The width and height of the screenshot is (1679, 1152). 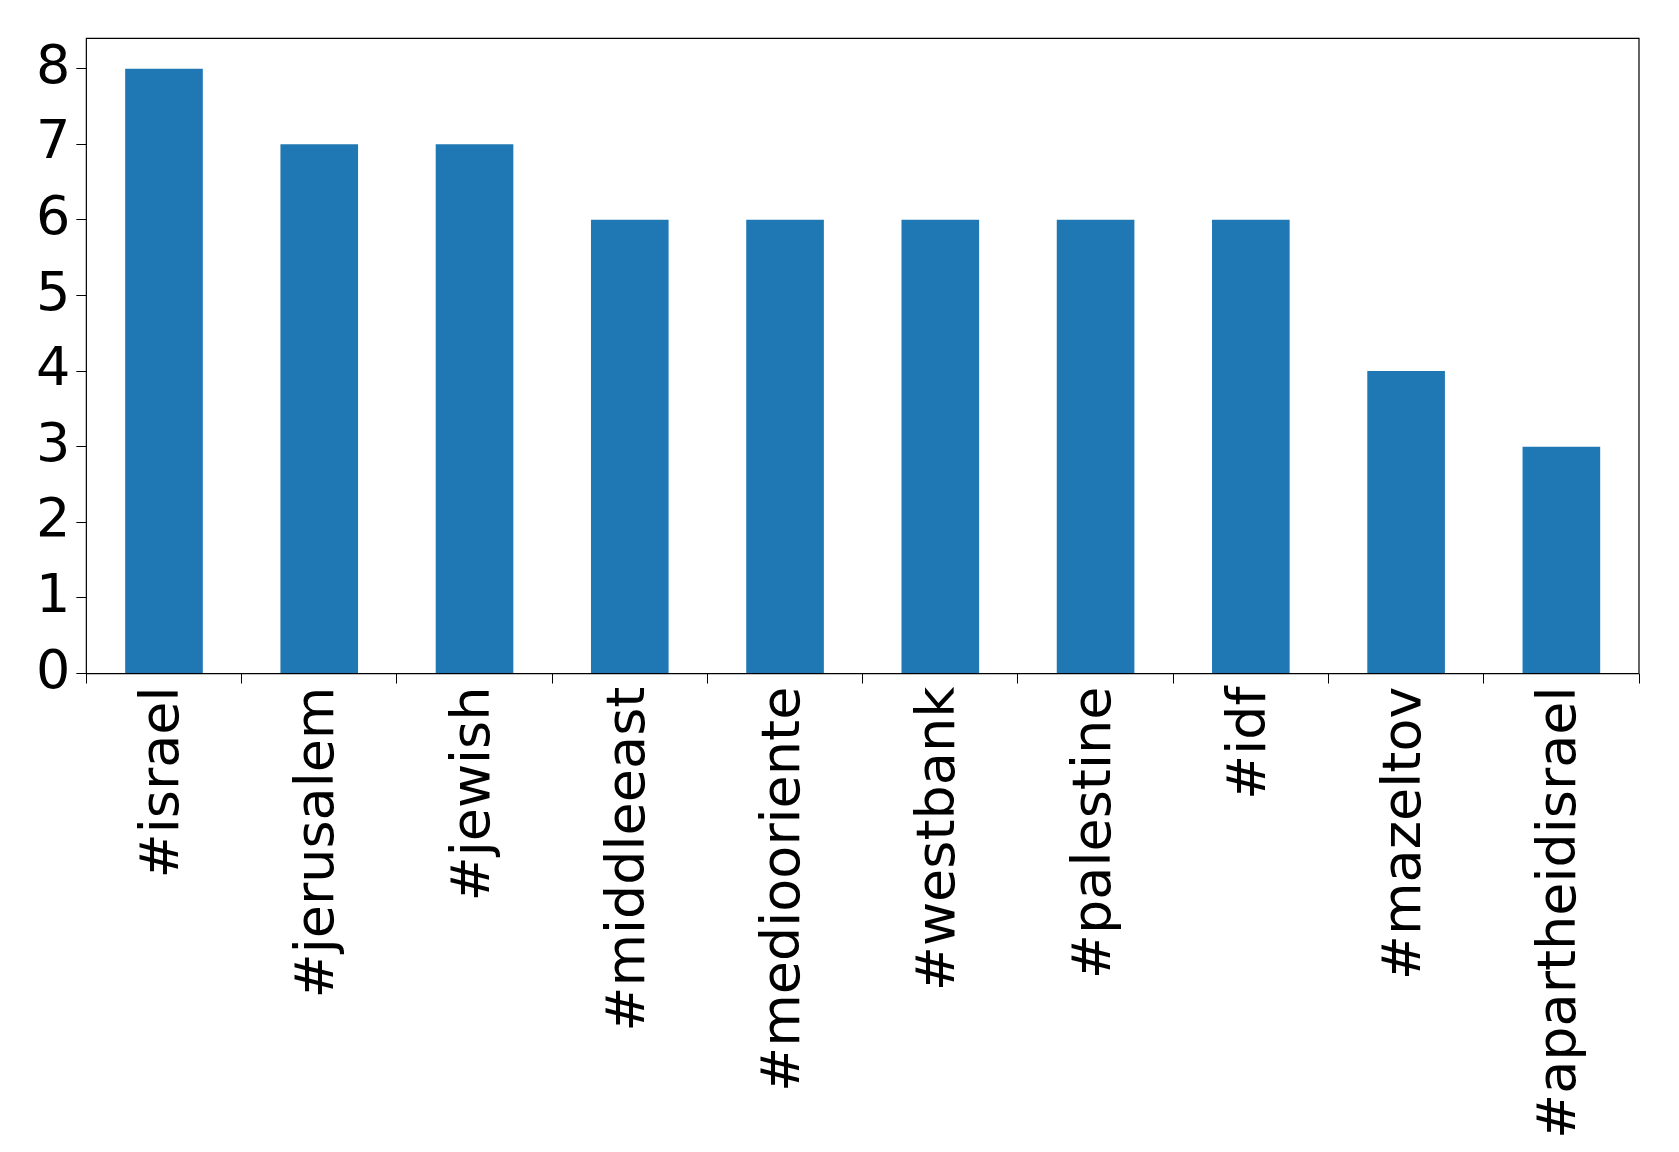 What do you see at coordinates (53, 215) in the screenshot?
I see `y-tick-label: 6` at bounding box center [53, 215].